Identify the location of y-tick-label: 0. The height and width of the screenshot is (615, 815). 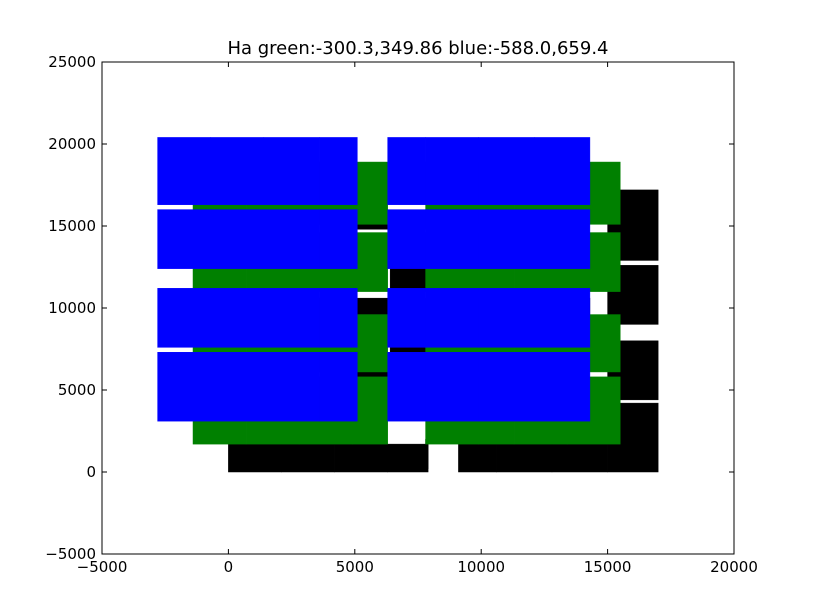
(91, 472).